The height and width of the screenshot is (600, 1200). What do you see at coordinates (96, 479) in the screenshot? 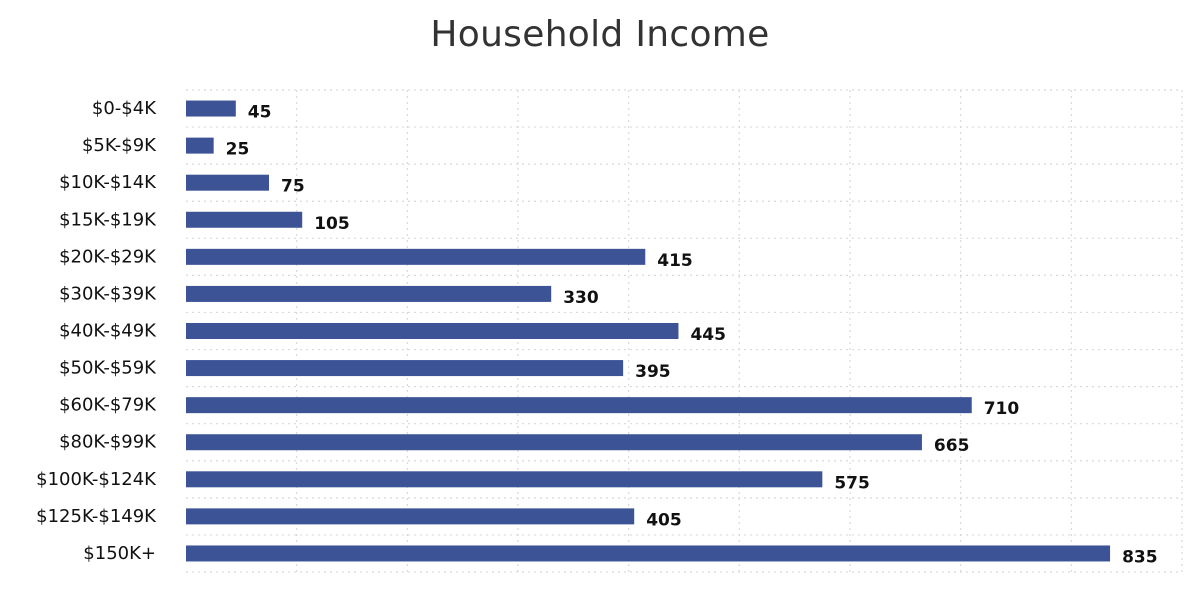
I see `category-label: $100K-$124K` at bounding box center [96, 479].